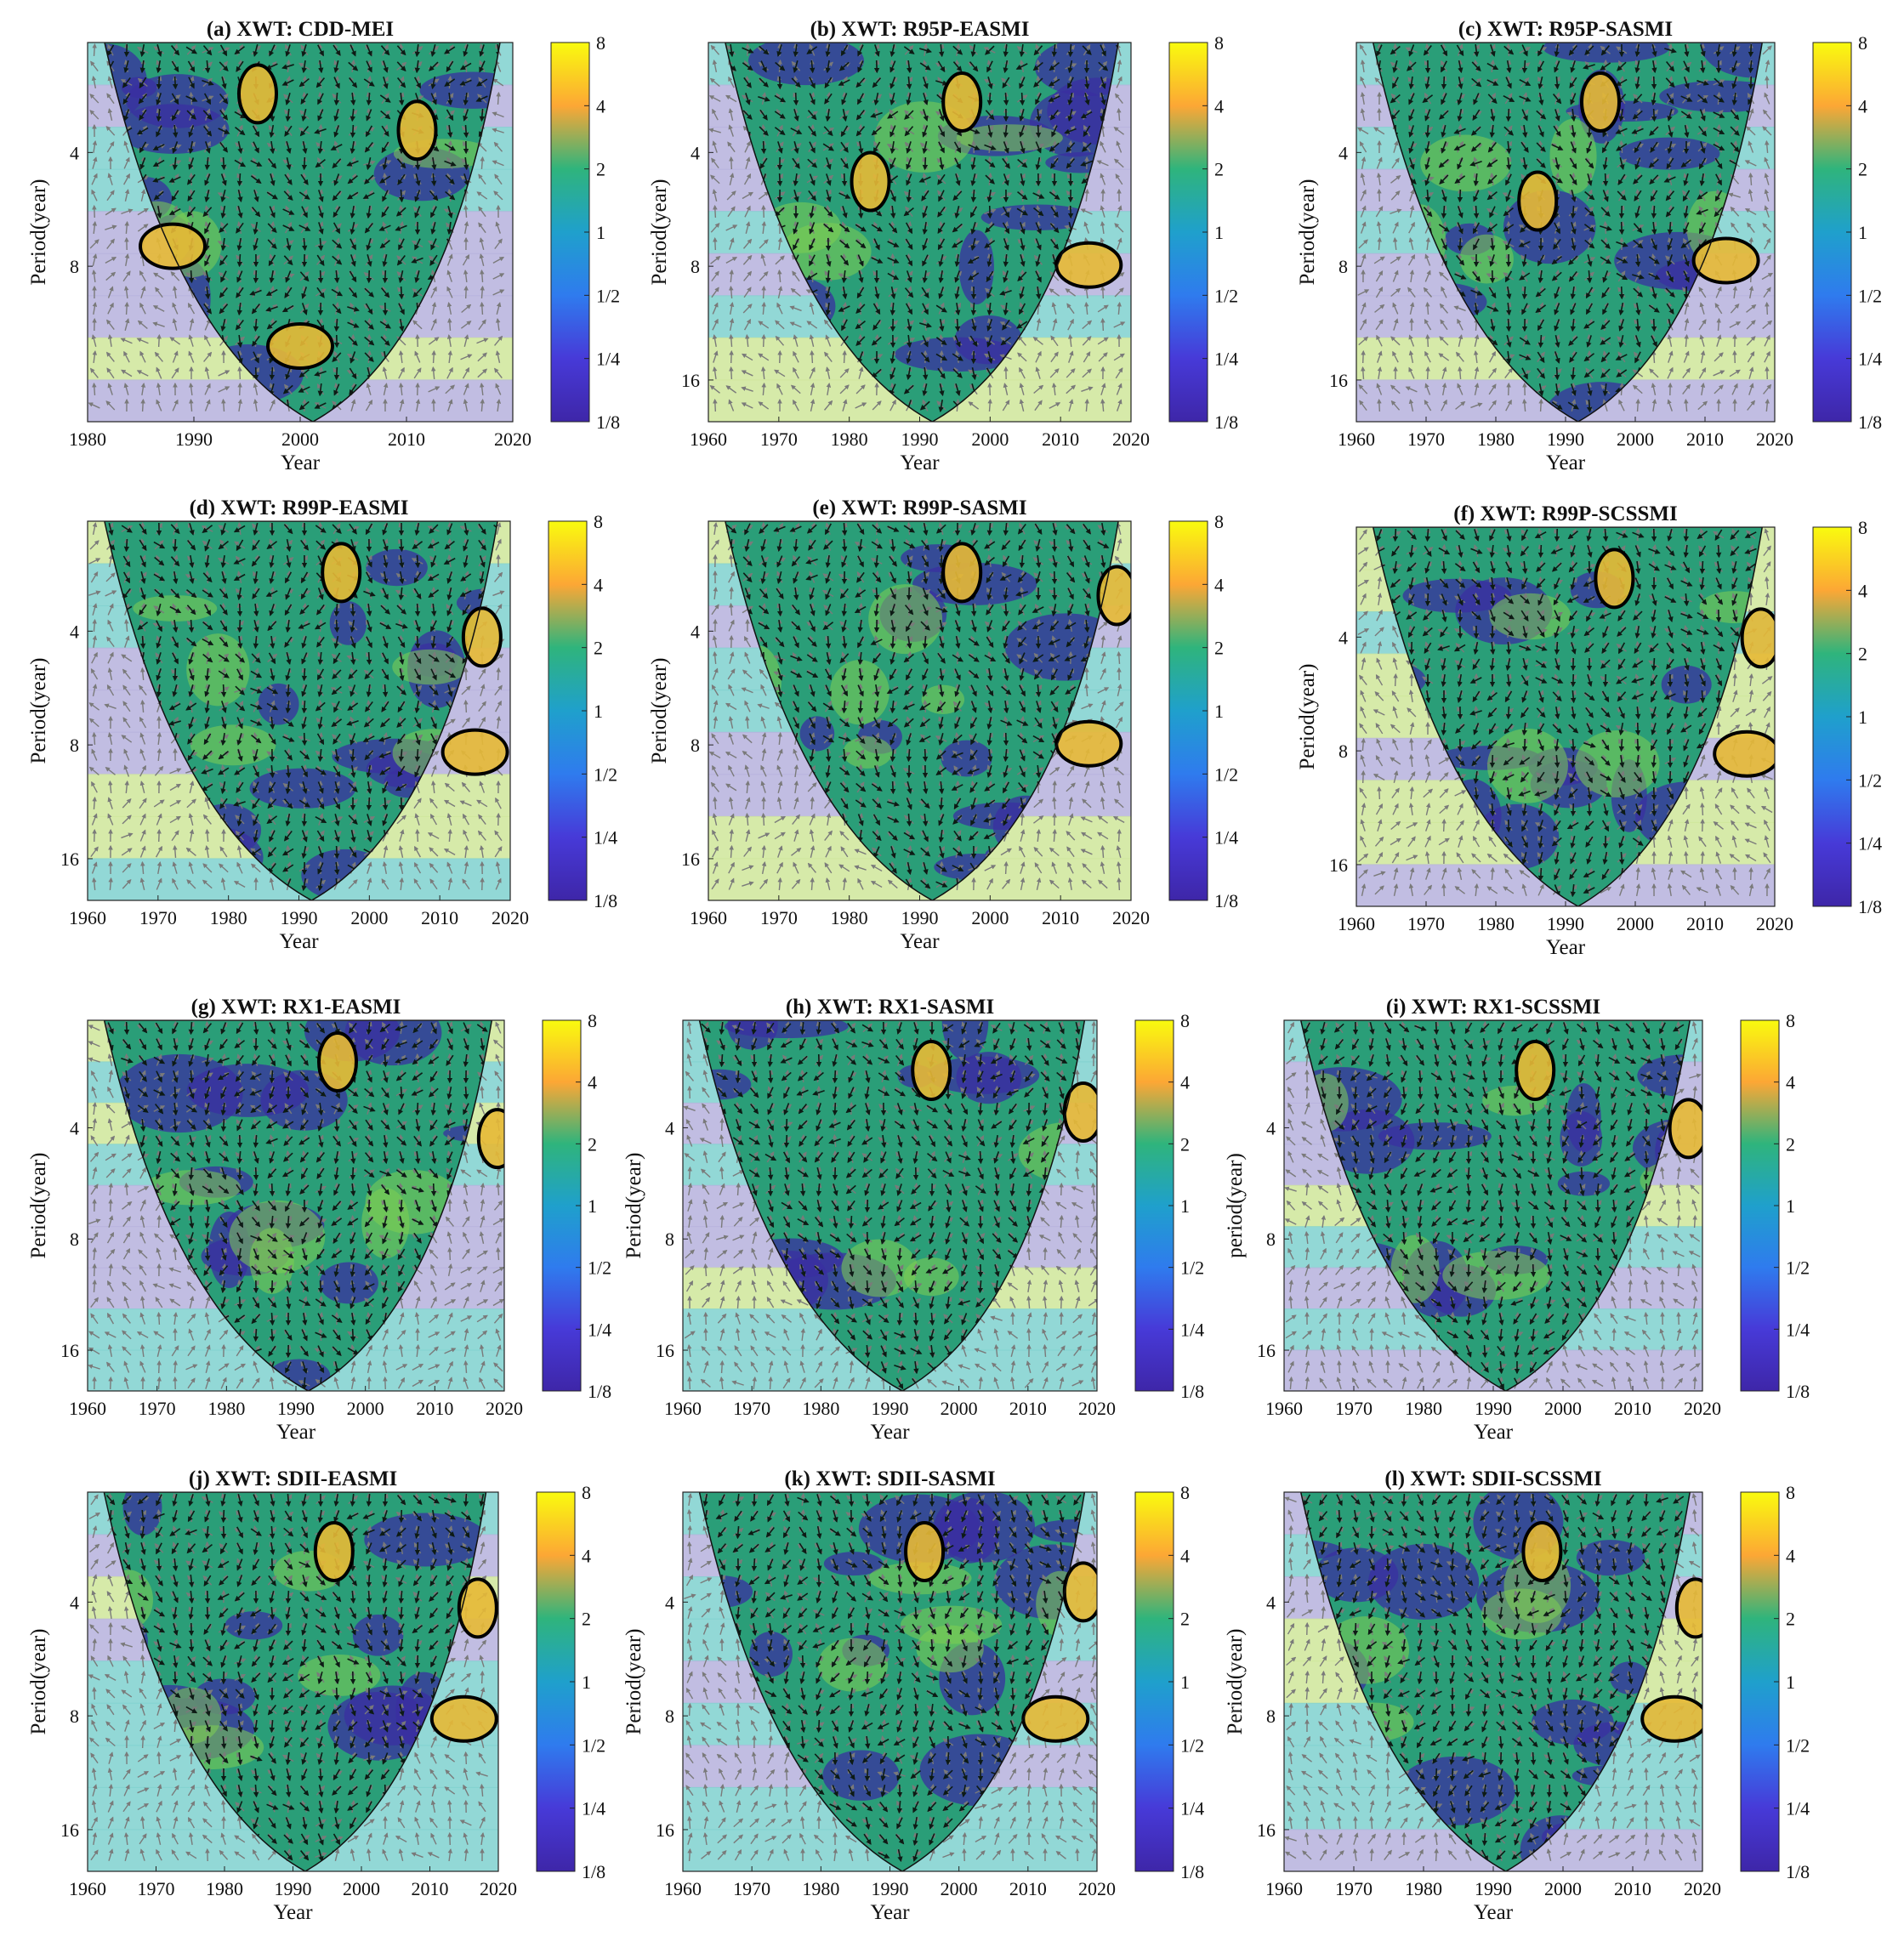 This screenshot has height=1947, width=1904. What do you see at coordinates (608, 359) in the screenshot?
I see `colorbar-label: 1/4` at bounding box center [608, 359].